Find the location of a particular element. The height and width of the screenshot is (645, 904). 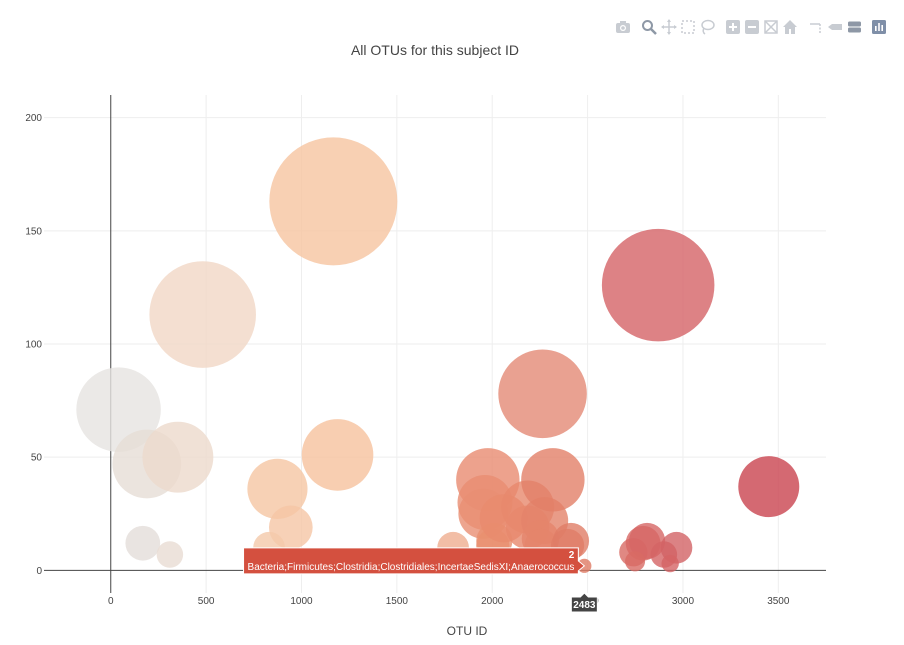

zoom-in-icon is located at coordinates (733, 27).